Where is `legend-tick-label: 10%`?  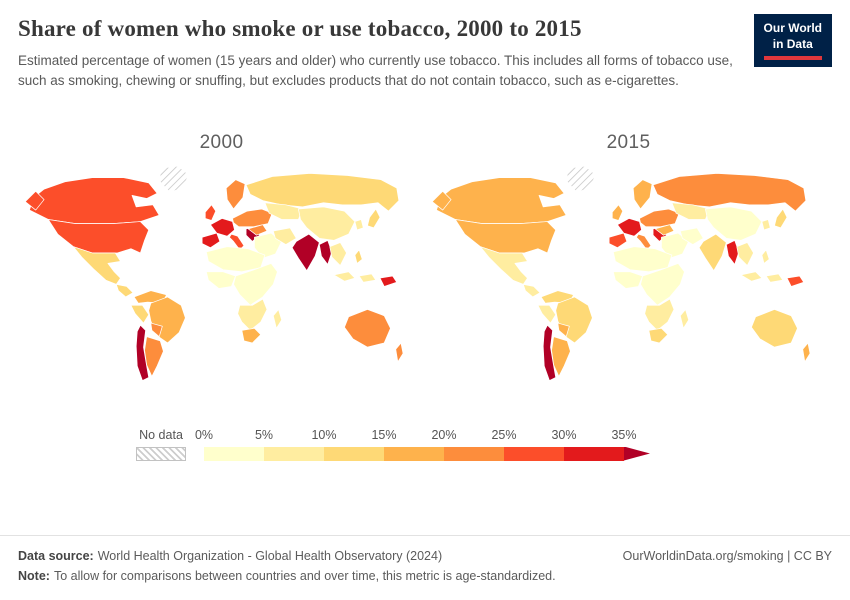 legend-tick-label: 10% is located at coordinates (324, 434).